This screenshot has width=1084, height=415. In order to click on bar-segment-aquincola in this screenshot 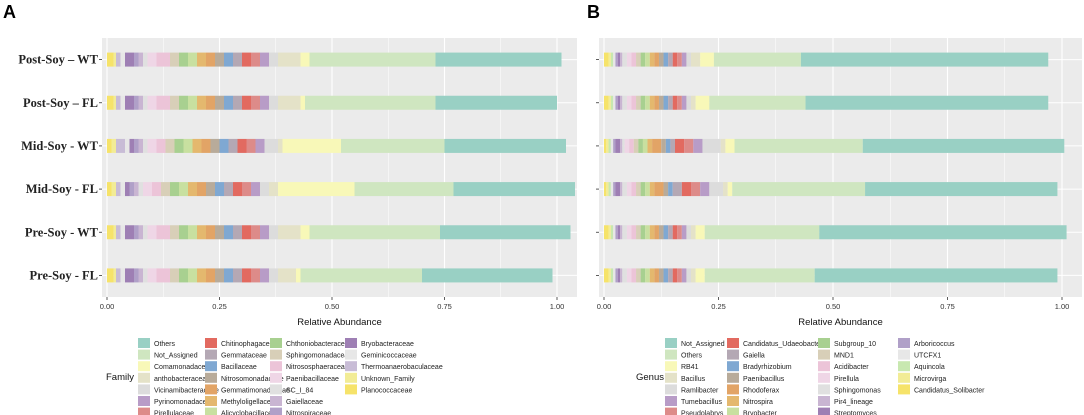, I will do `click(609, 189)`.